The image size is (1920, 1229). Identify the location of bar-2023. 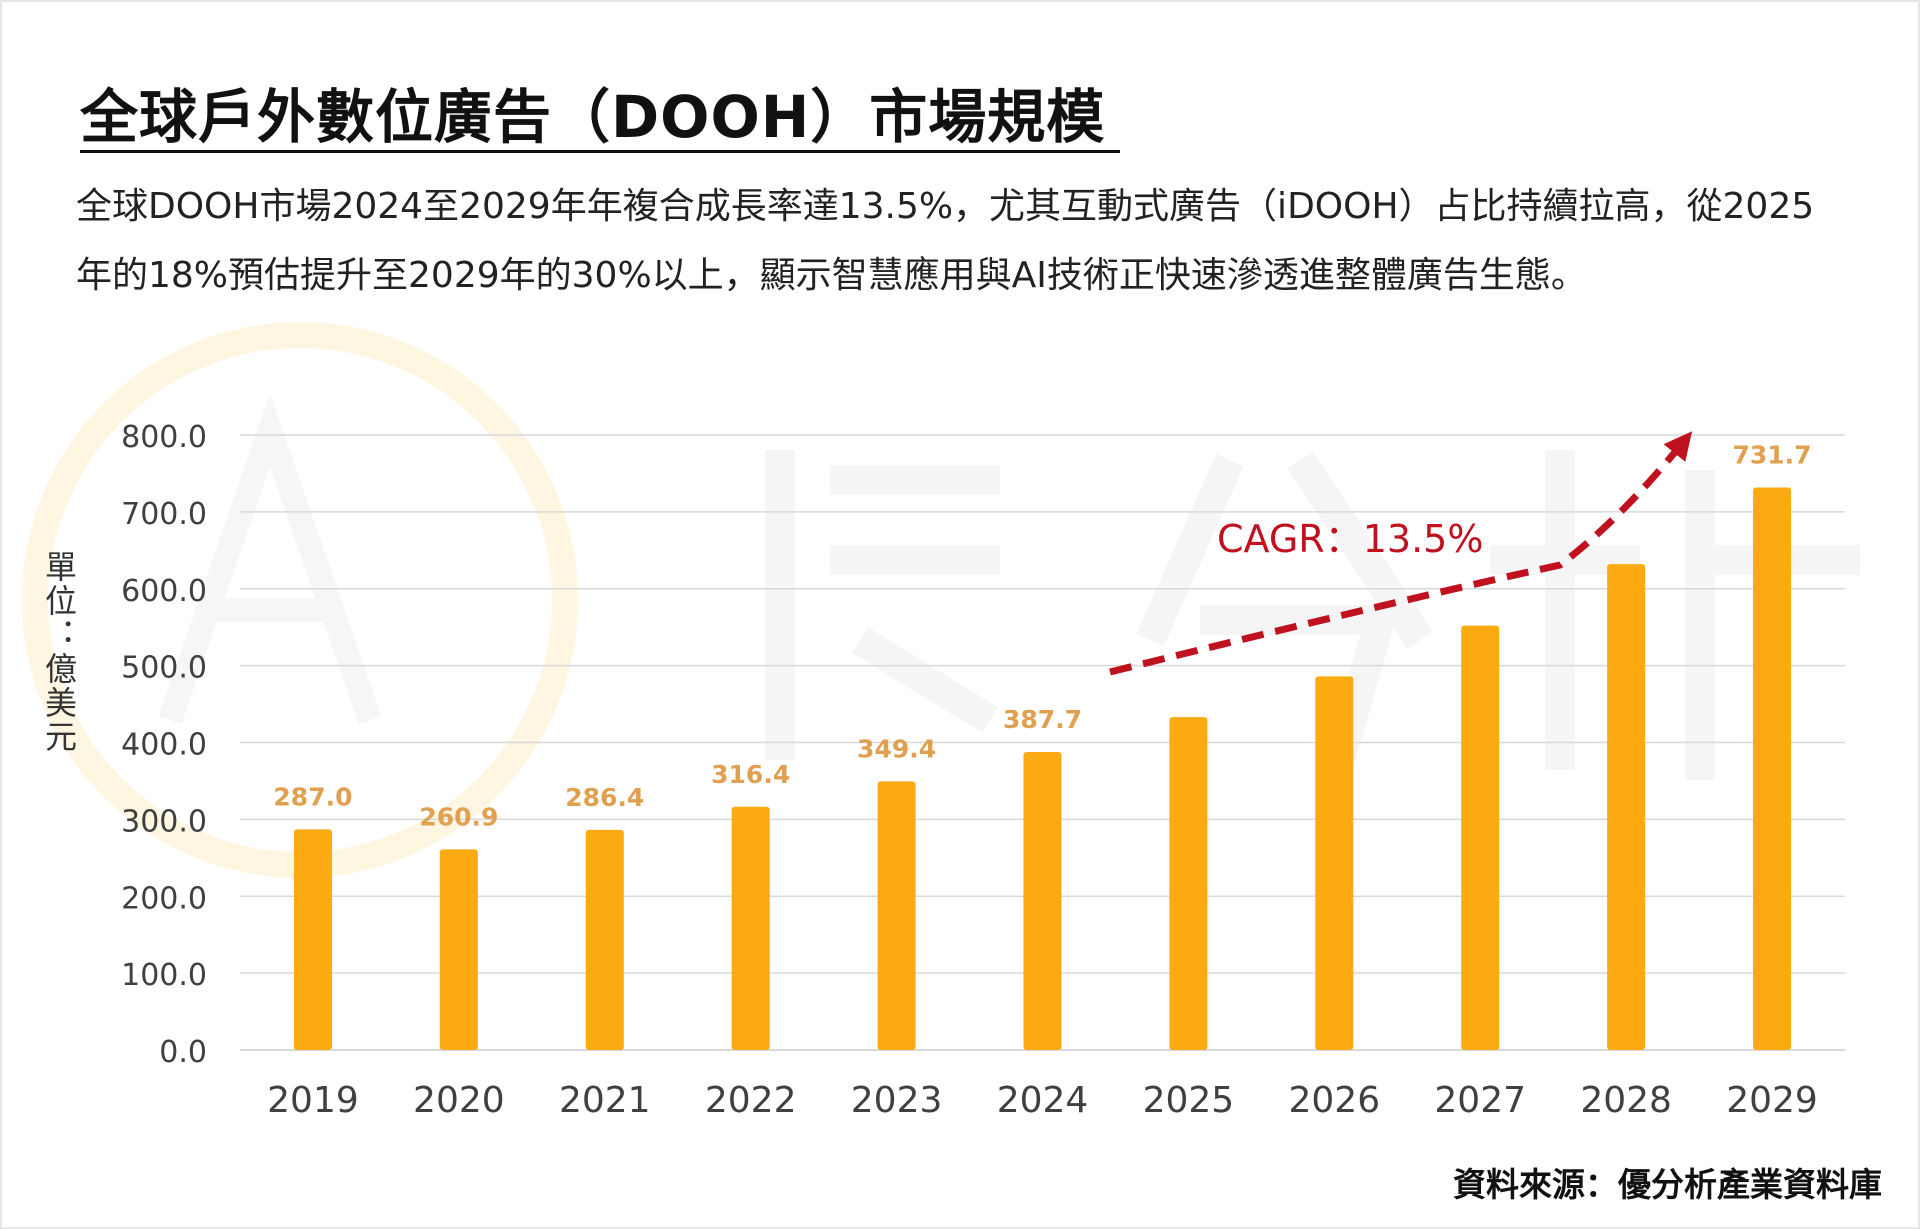
(896, 915).